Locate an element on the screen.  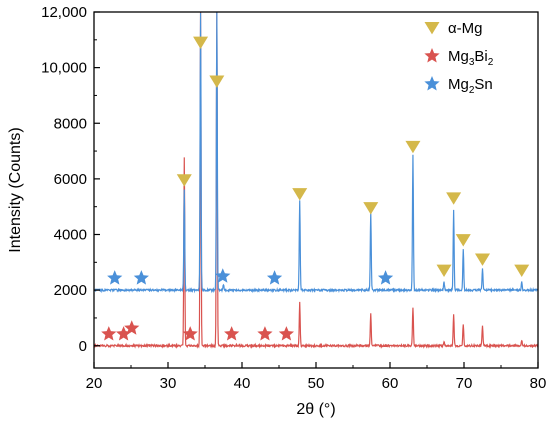
y-tick-label: 12,000 is located at coordinates (64, 12).